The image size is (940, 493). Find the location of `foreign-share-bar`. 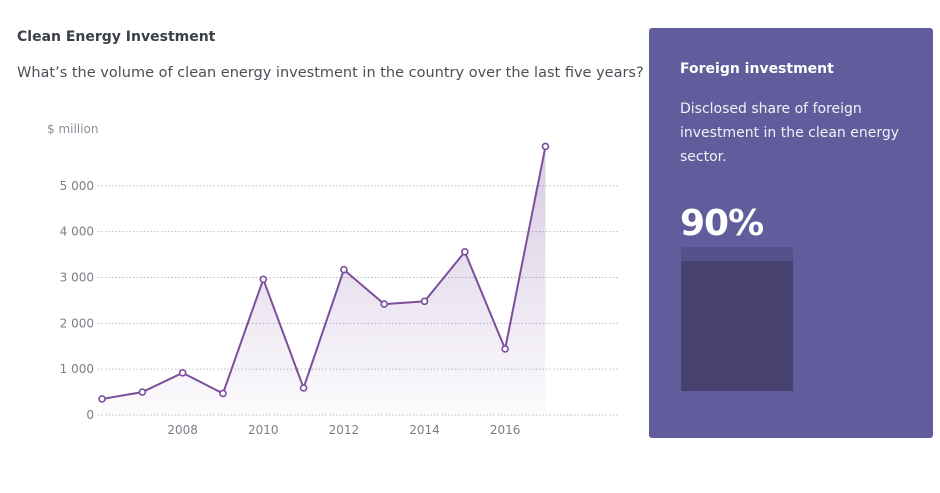

foreign-share-bar is located at coordinates (737, 319).